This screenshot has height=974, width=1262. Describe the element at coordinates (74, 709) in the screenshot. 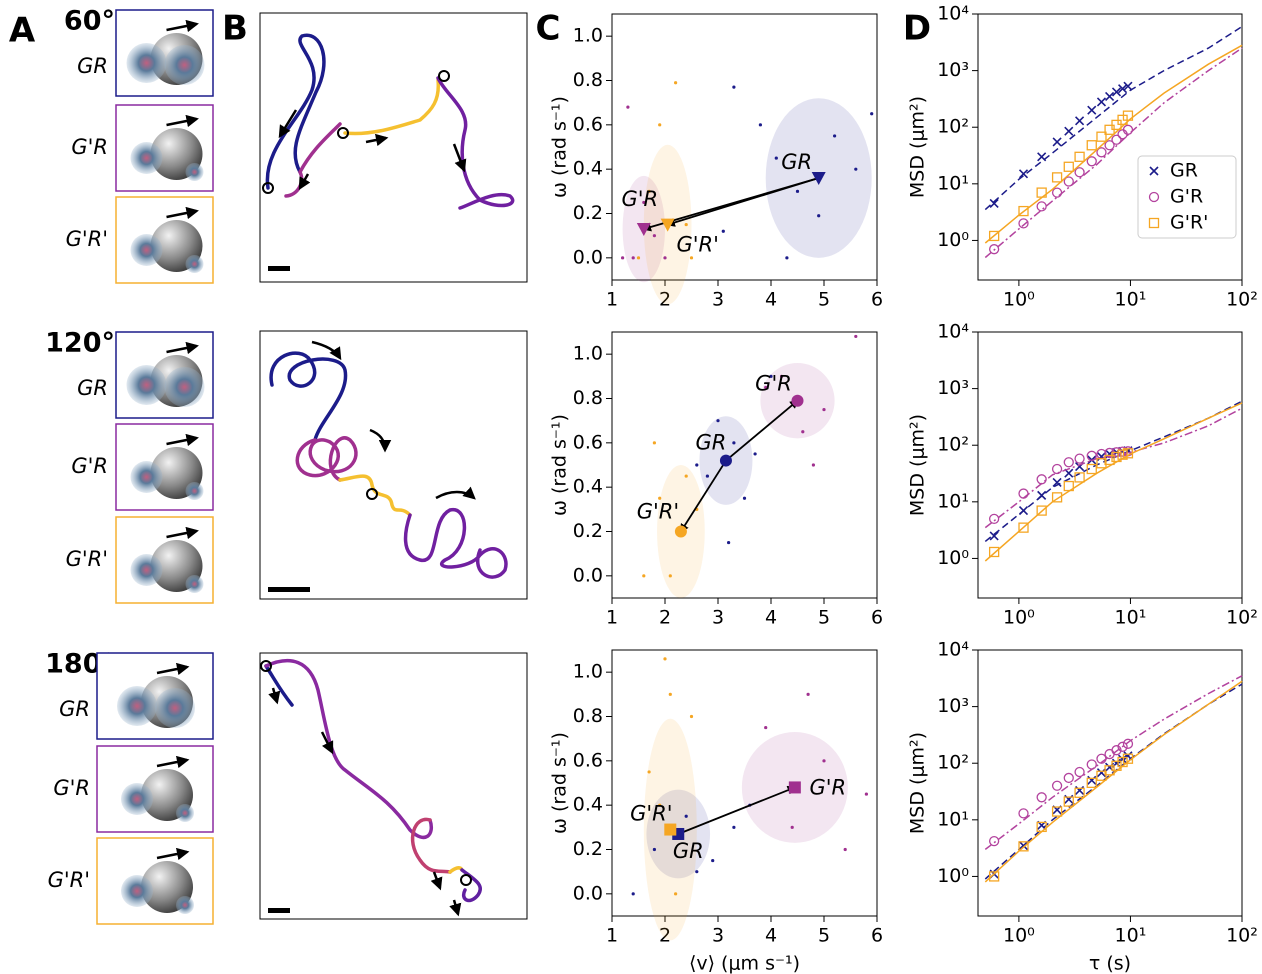

I see `config-label: GR` at that location.